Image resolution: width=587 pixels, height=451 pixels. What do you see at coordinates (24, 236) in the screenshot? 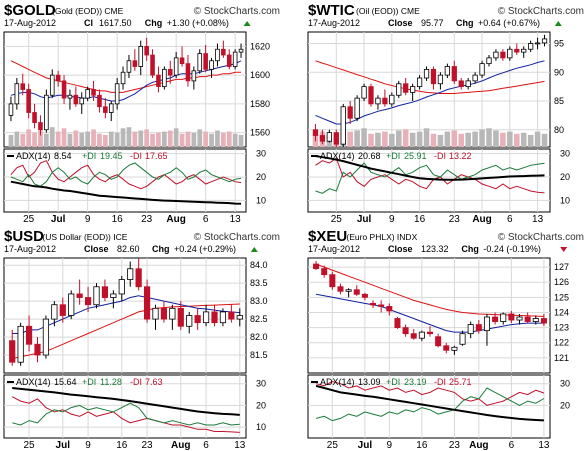
I see `chart-symbol: $USD` at bounding box center [24, 236].